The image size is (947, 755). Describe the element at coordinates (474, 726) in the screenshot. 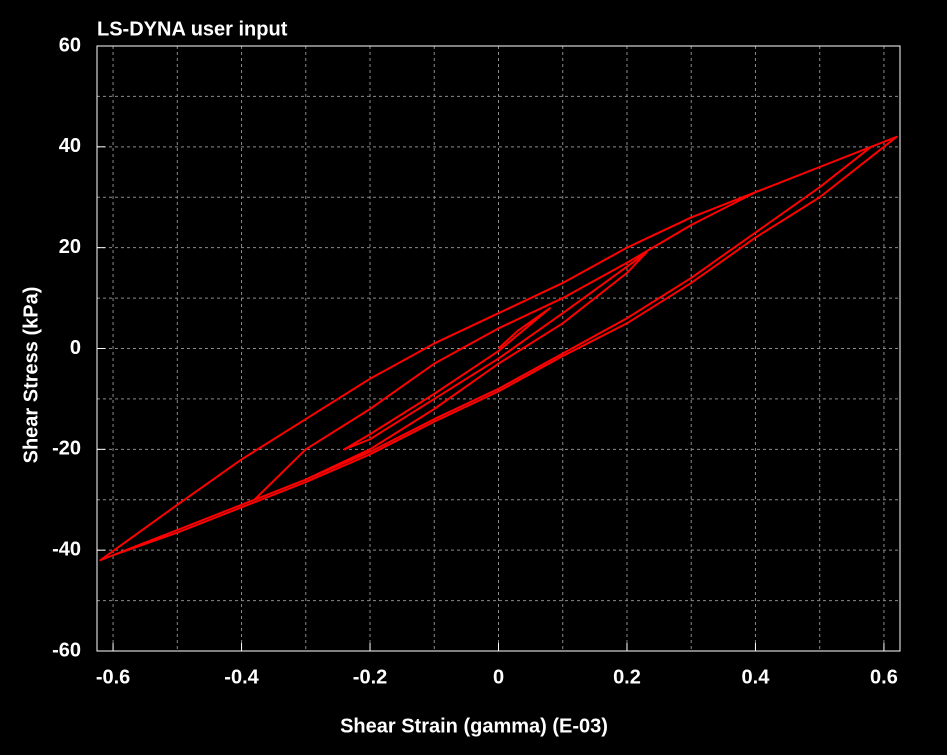

I see `x-axis-label: Shear Strain (gamma) (E-03)` at that location.